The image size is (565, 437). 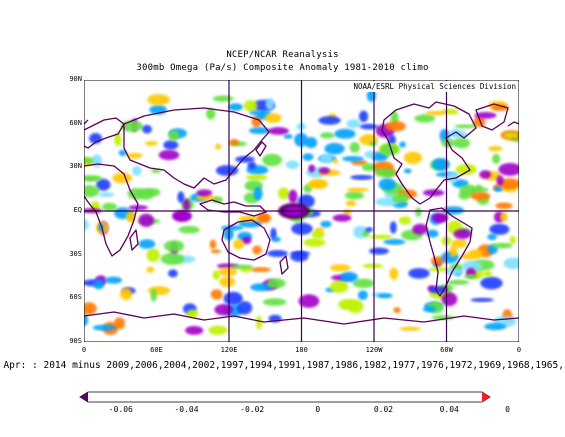 I want to click on colorbar-tick-label: 0.06, so click(x=507, y=409).